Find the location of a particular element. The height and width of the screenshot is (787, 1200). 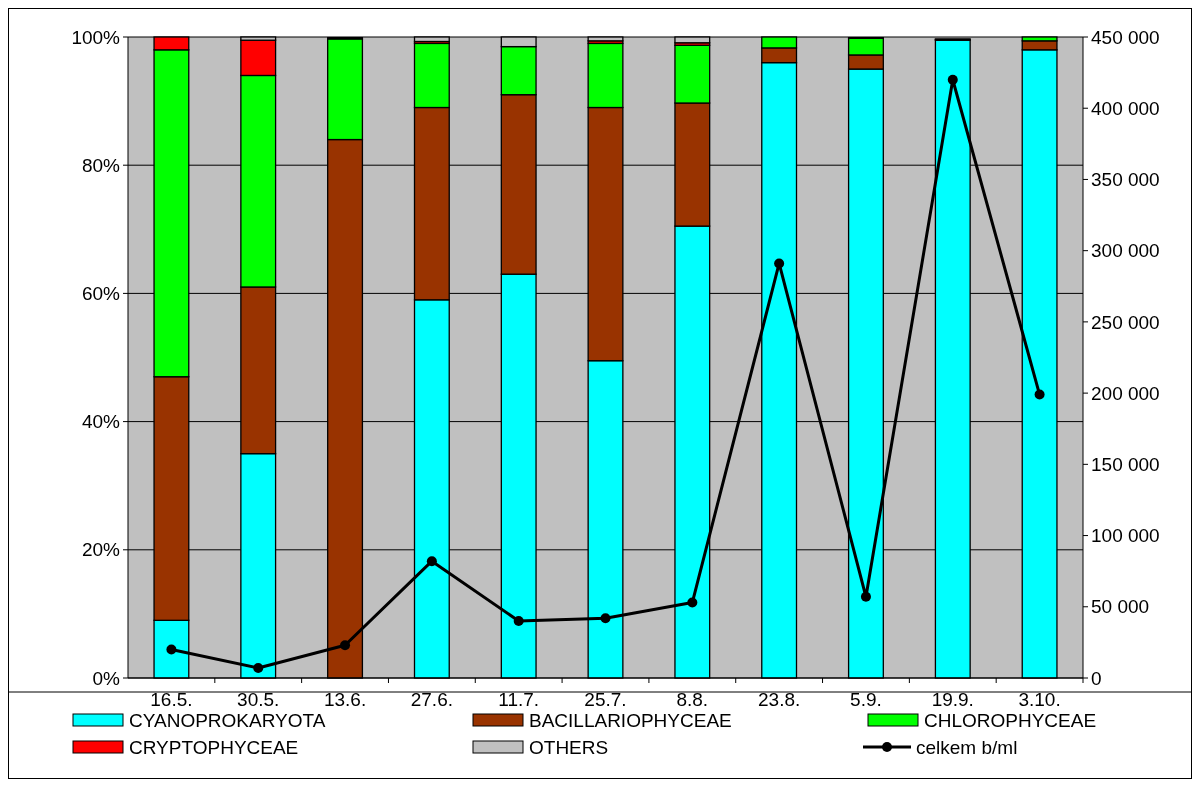

y-tick-label: 40% is located at coordinates (101, 422).